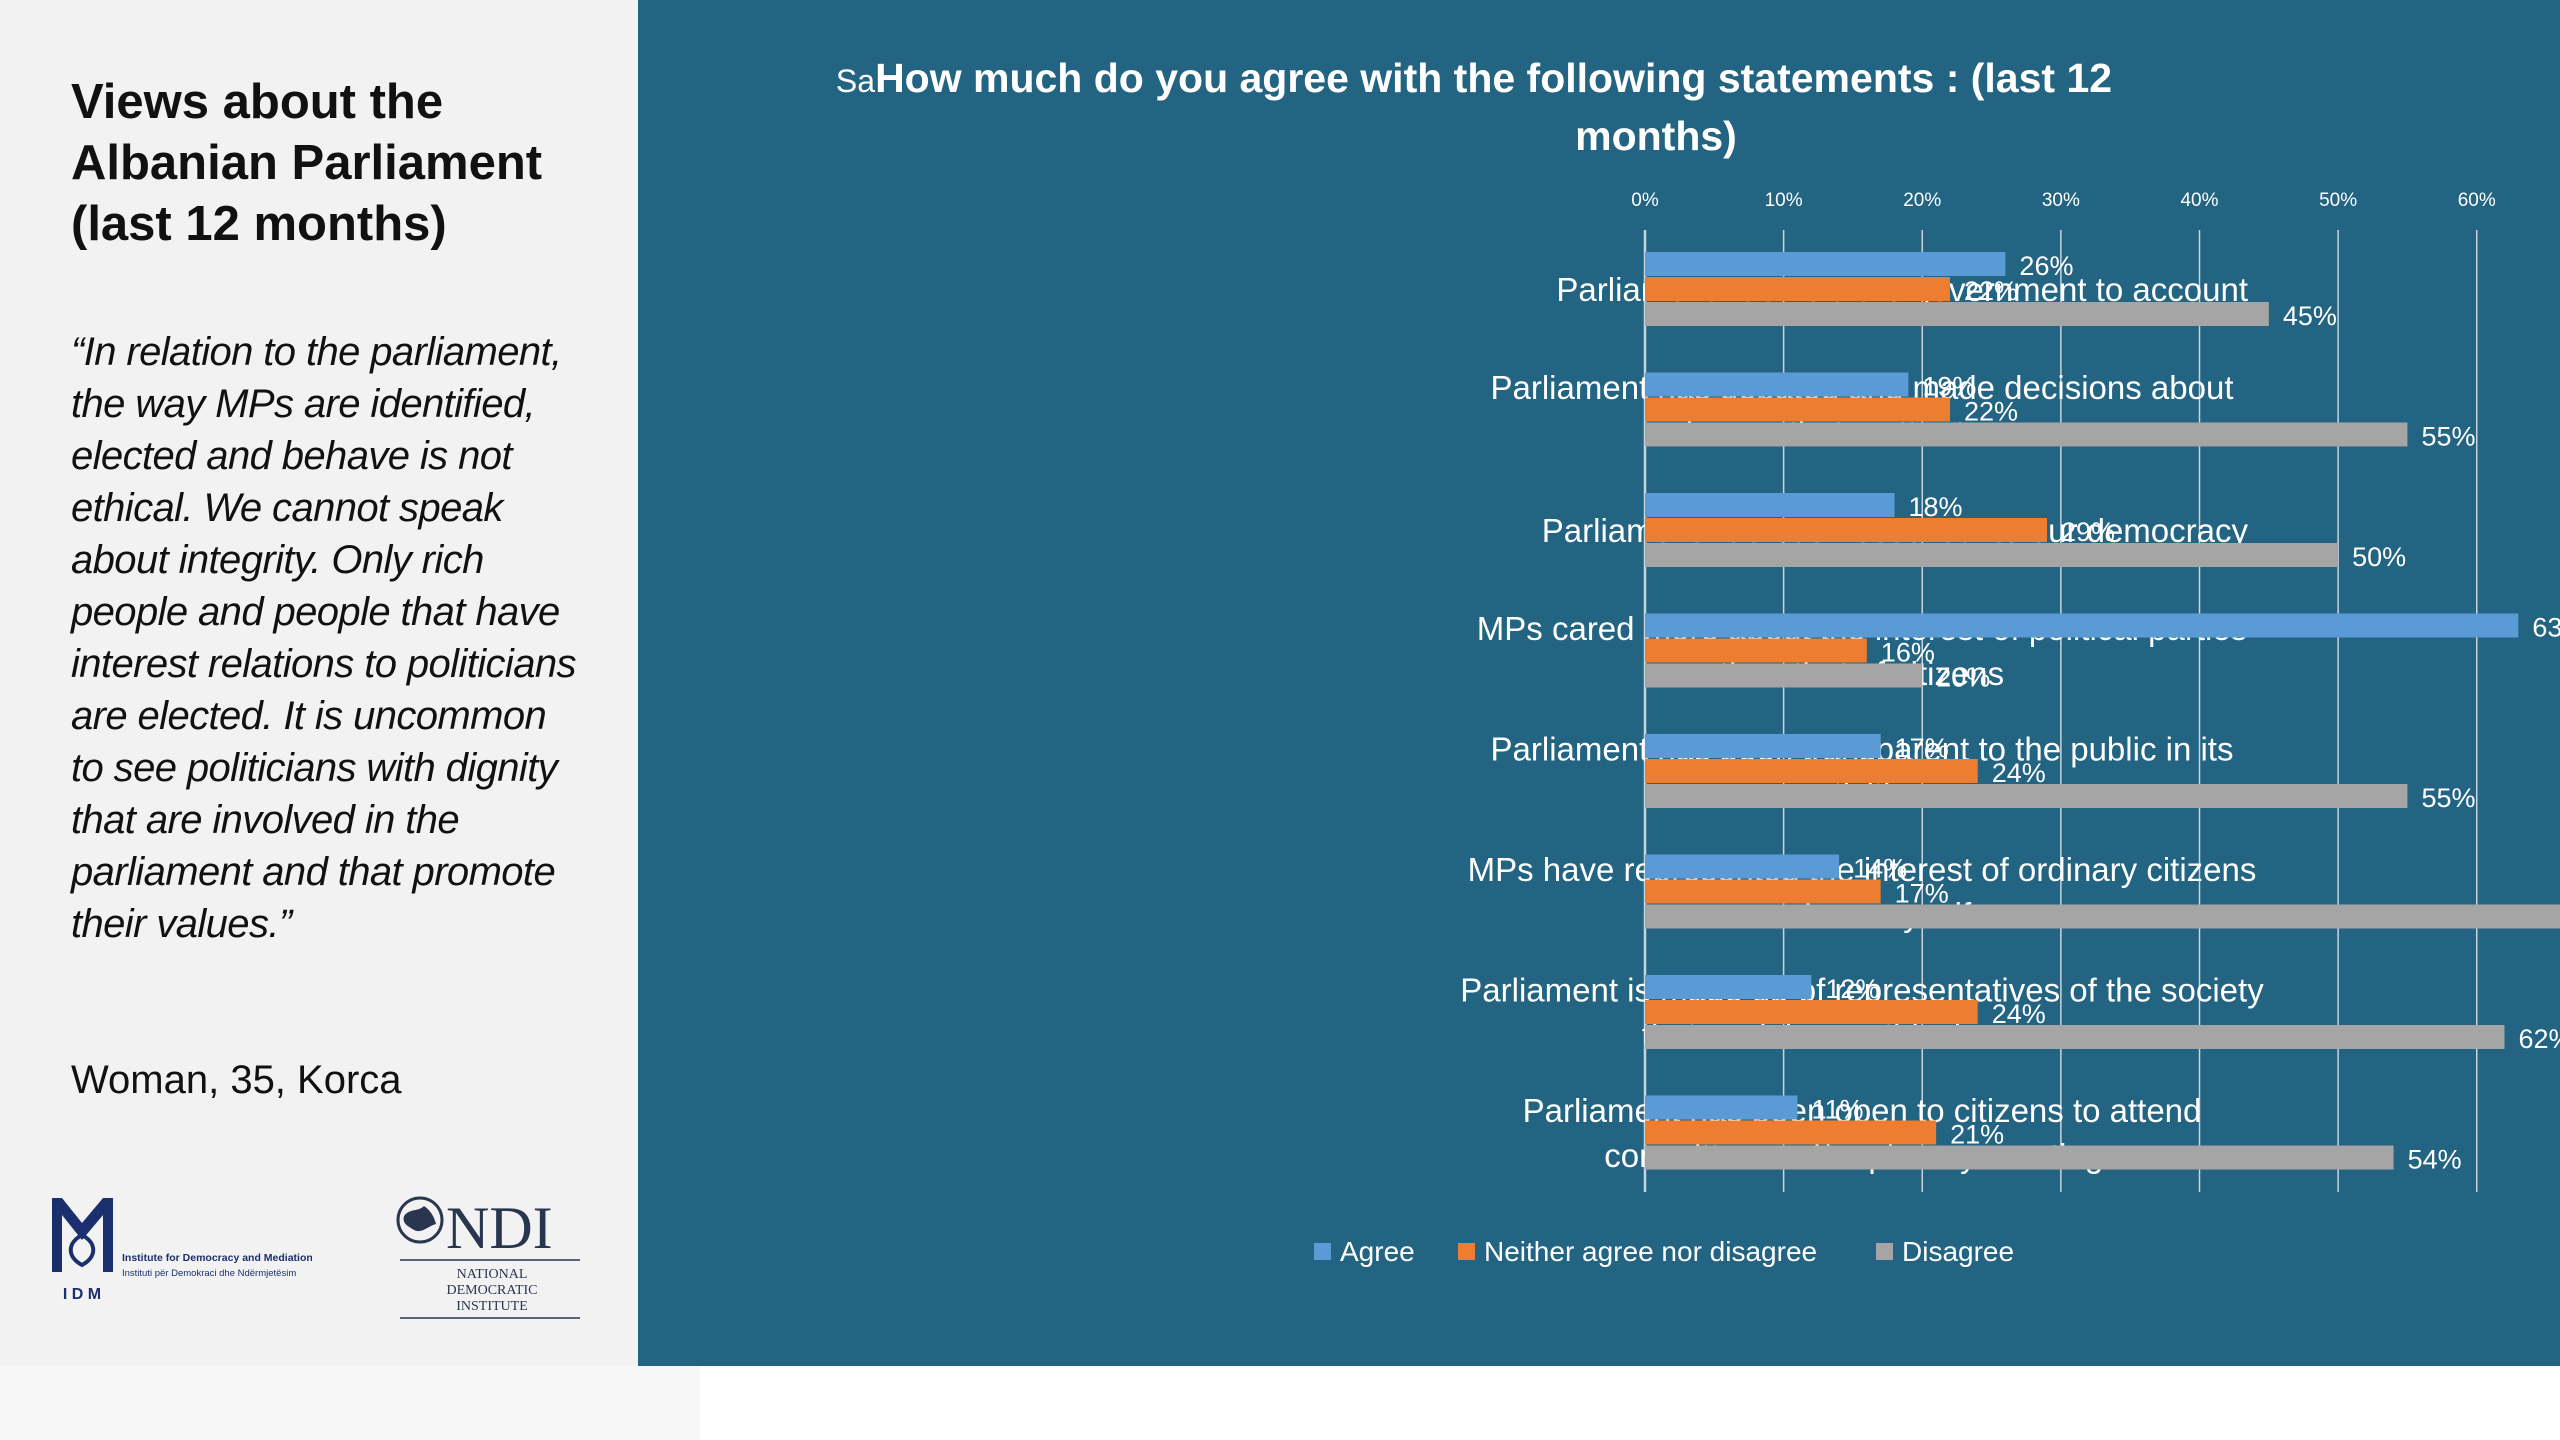 The height and width of the screenshot is (1440, 2560). Describe the element at coordinates (2546, 628) in the screenshot. I see `data-label: 63%` at that location.